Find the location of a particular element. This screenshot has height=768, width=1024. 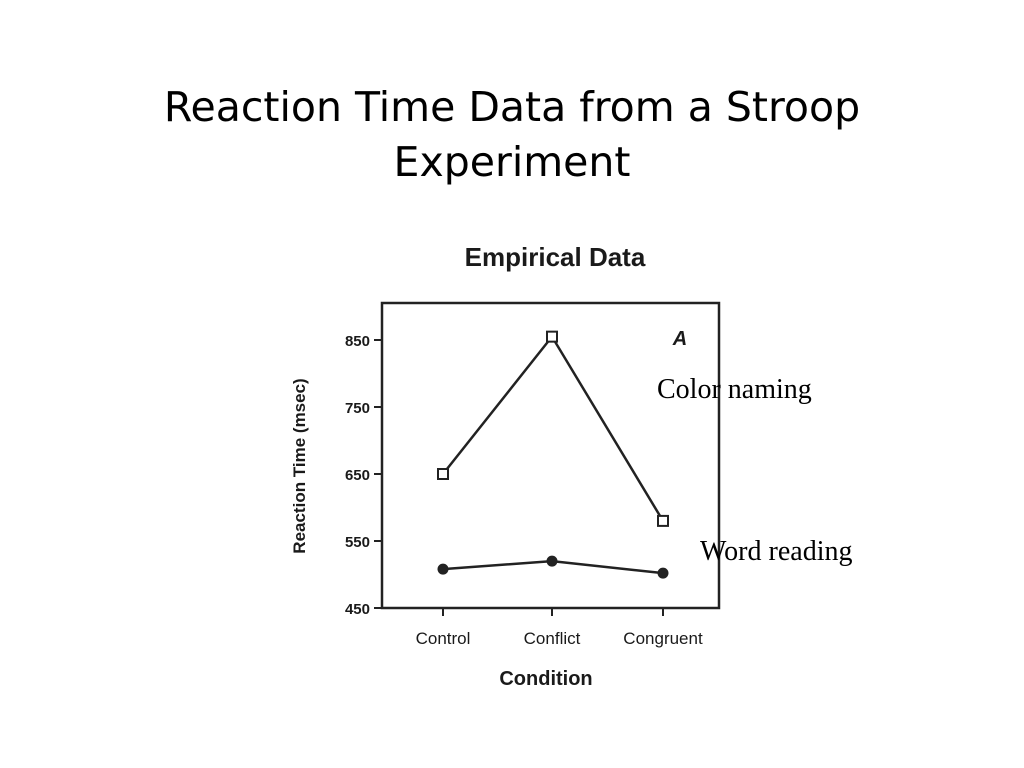

x-axis-label: Condition is located at coordinates (545, 679).